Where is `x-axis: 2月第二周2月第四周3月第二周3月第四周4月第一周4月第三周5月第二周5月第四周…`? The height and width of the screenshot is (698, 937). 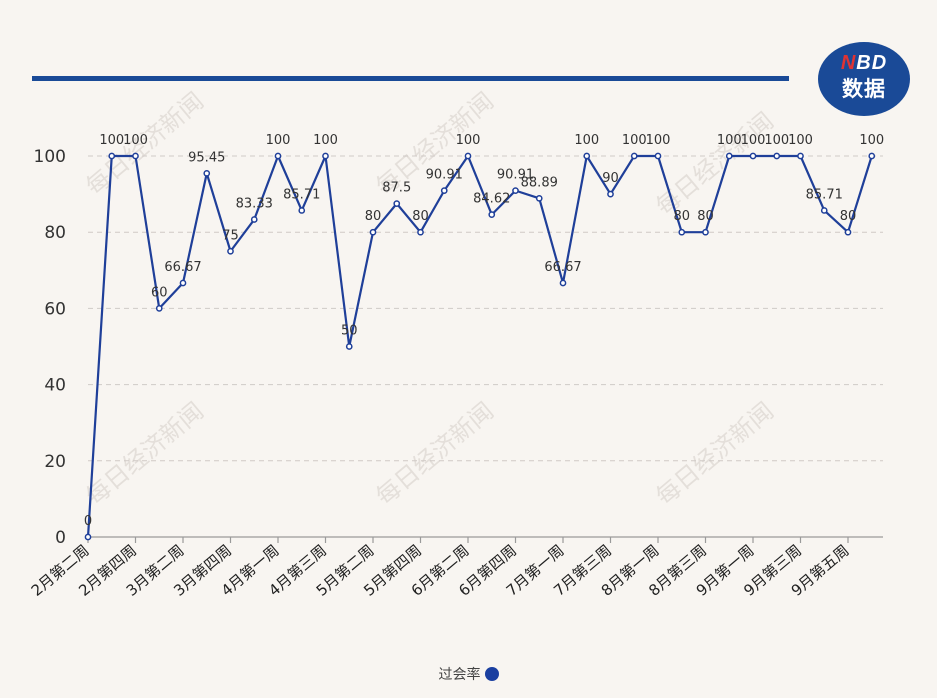
x-axis: 2月第二周2月第四周3月第二周3月第四周4月第一周4月第三周5月第二周5月第四周… is located at coordinates (455, 568).